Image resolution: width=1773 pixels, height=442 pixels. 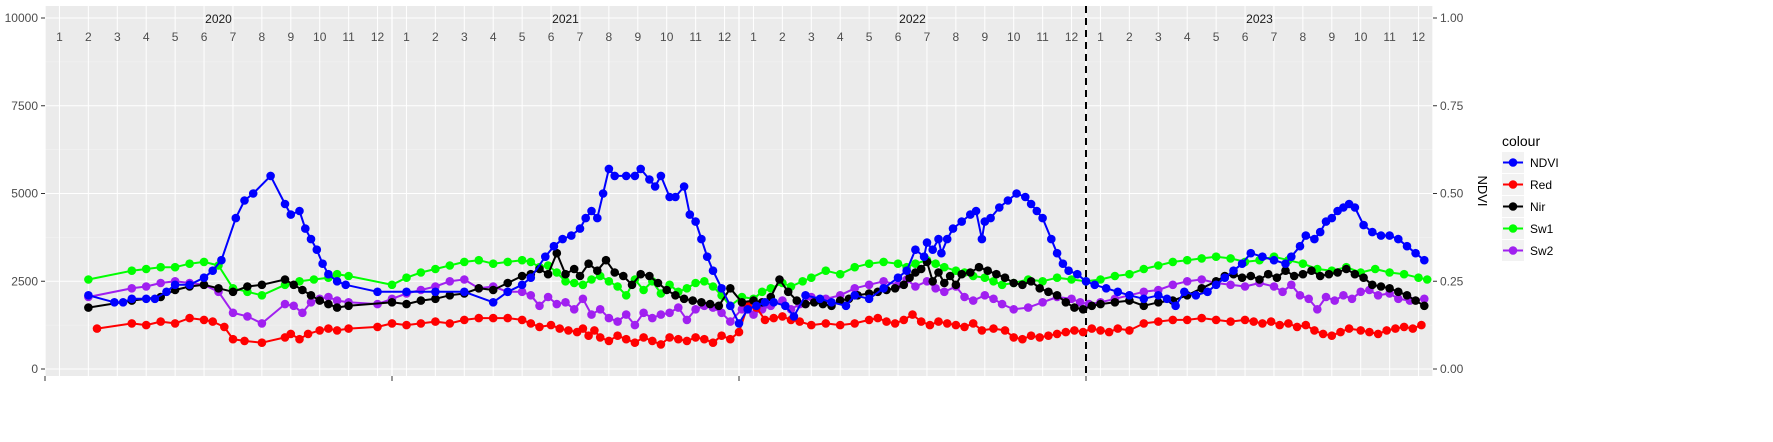 What do you see at coordinates (1452, 281) in the screenshot?
I see `right-axis-tick-label: 0.25` at bounding box center [1452, 281].